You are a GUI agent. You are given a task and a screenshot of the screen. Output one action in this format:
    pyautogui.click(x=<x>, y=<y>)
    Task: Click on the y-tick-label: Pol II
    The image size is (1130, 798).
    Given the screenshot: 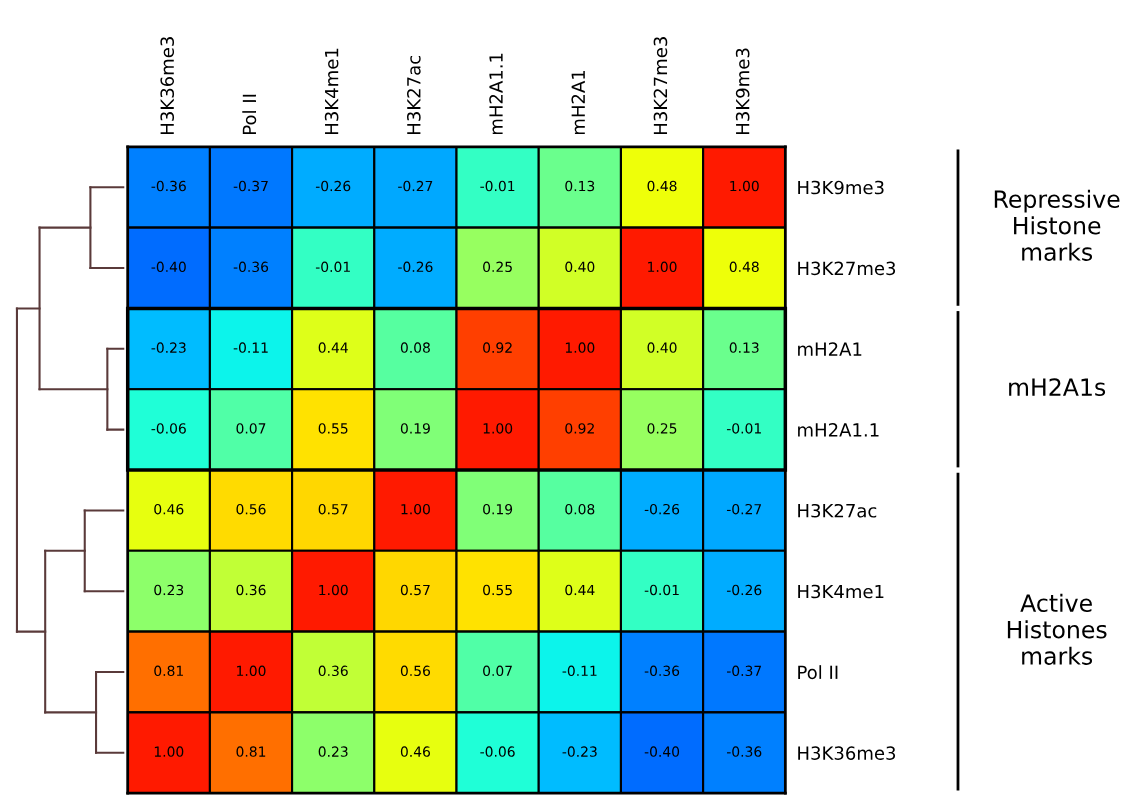 What is the action you would take?
    pyautogui.click(x=818, y=672)
    